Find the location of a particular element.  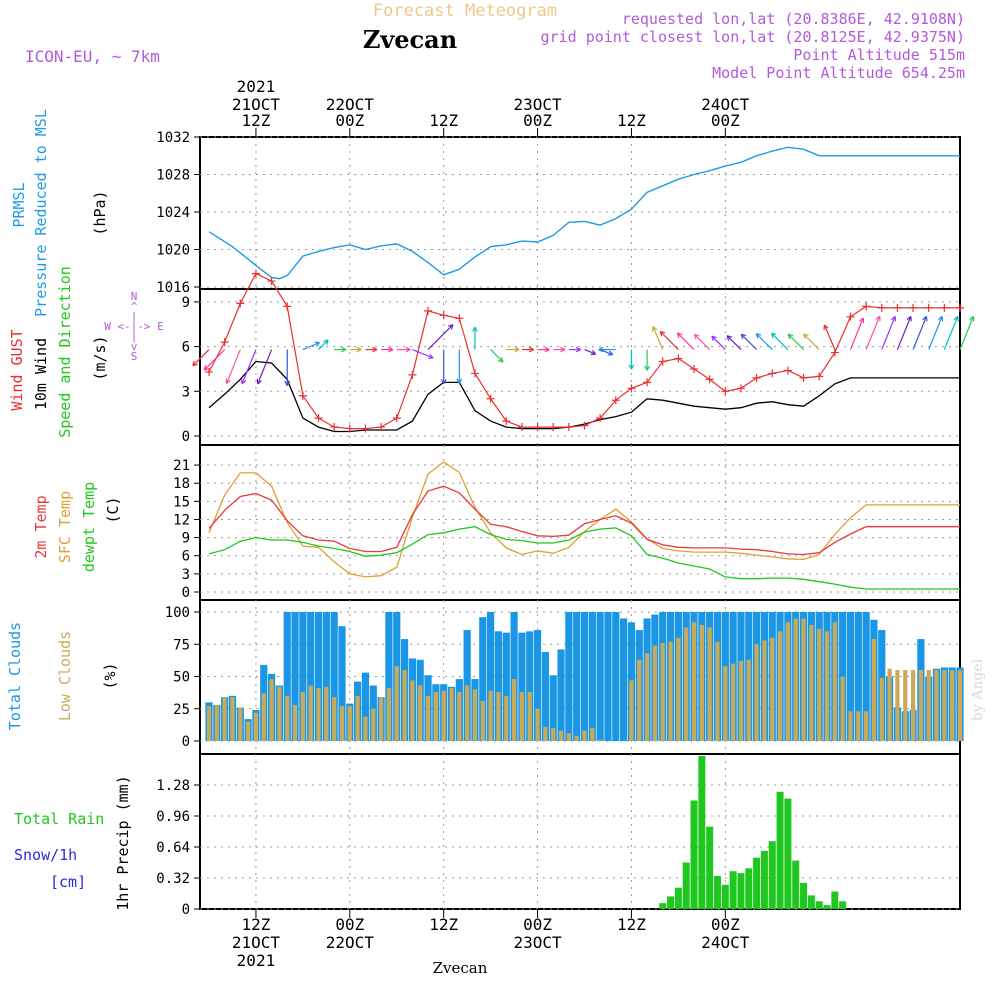

compass-bar-top: | is located at coordinates (134, 316).